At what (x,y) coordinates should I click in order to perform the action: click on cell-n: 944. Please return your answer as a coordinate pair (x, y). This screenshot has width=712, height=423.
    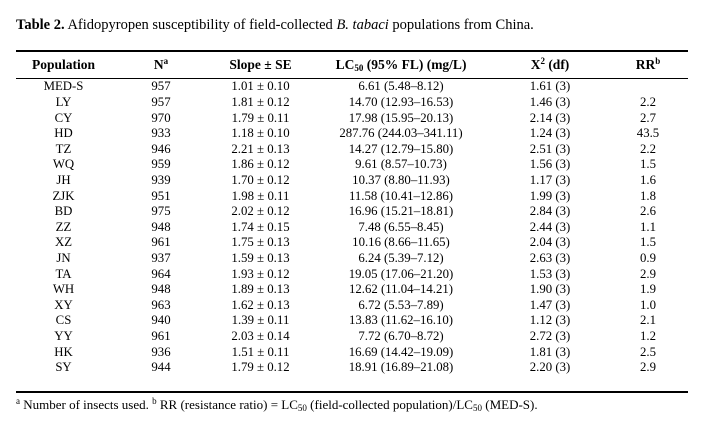
    Looking at the image, I should click on (161, 367).